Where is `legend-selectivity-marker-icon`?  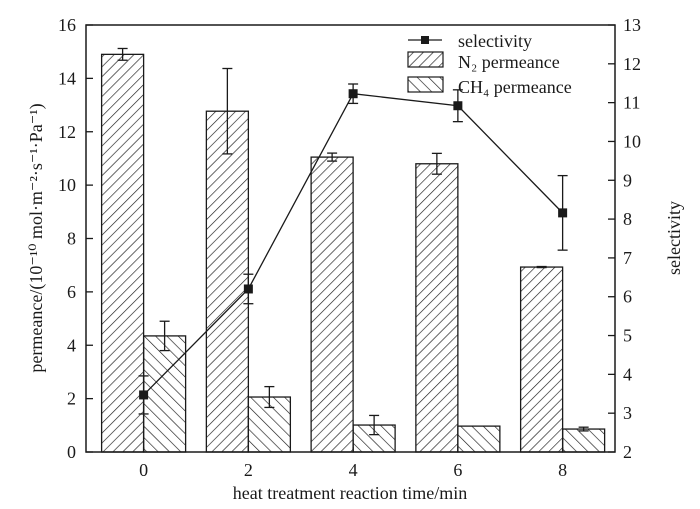
legend-selectivity-marker-icon is located at coordinates (425, 40).